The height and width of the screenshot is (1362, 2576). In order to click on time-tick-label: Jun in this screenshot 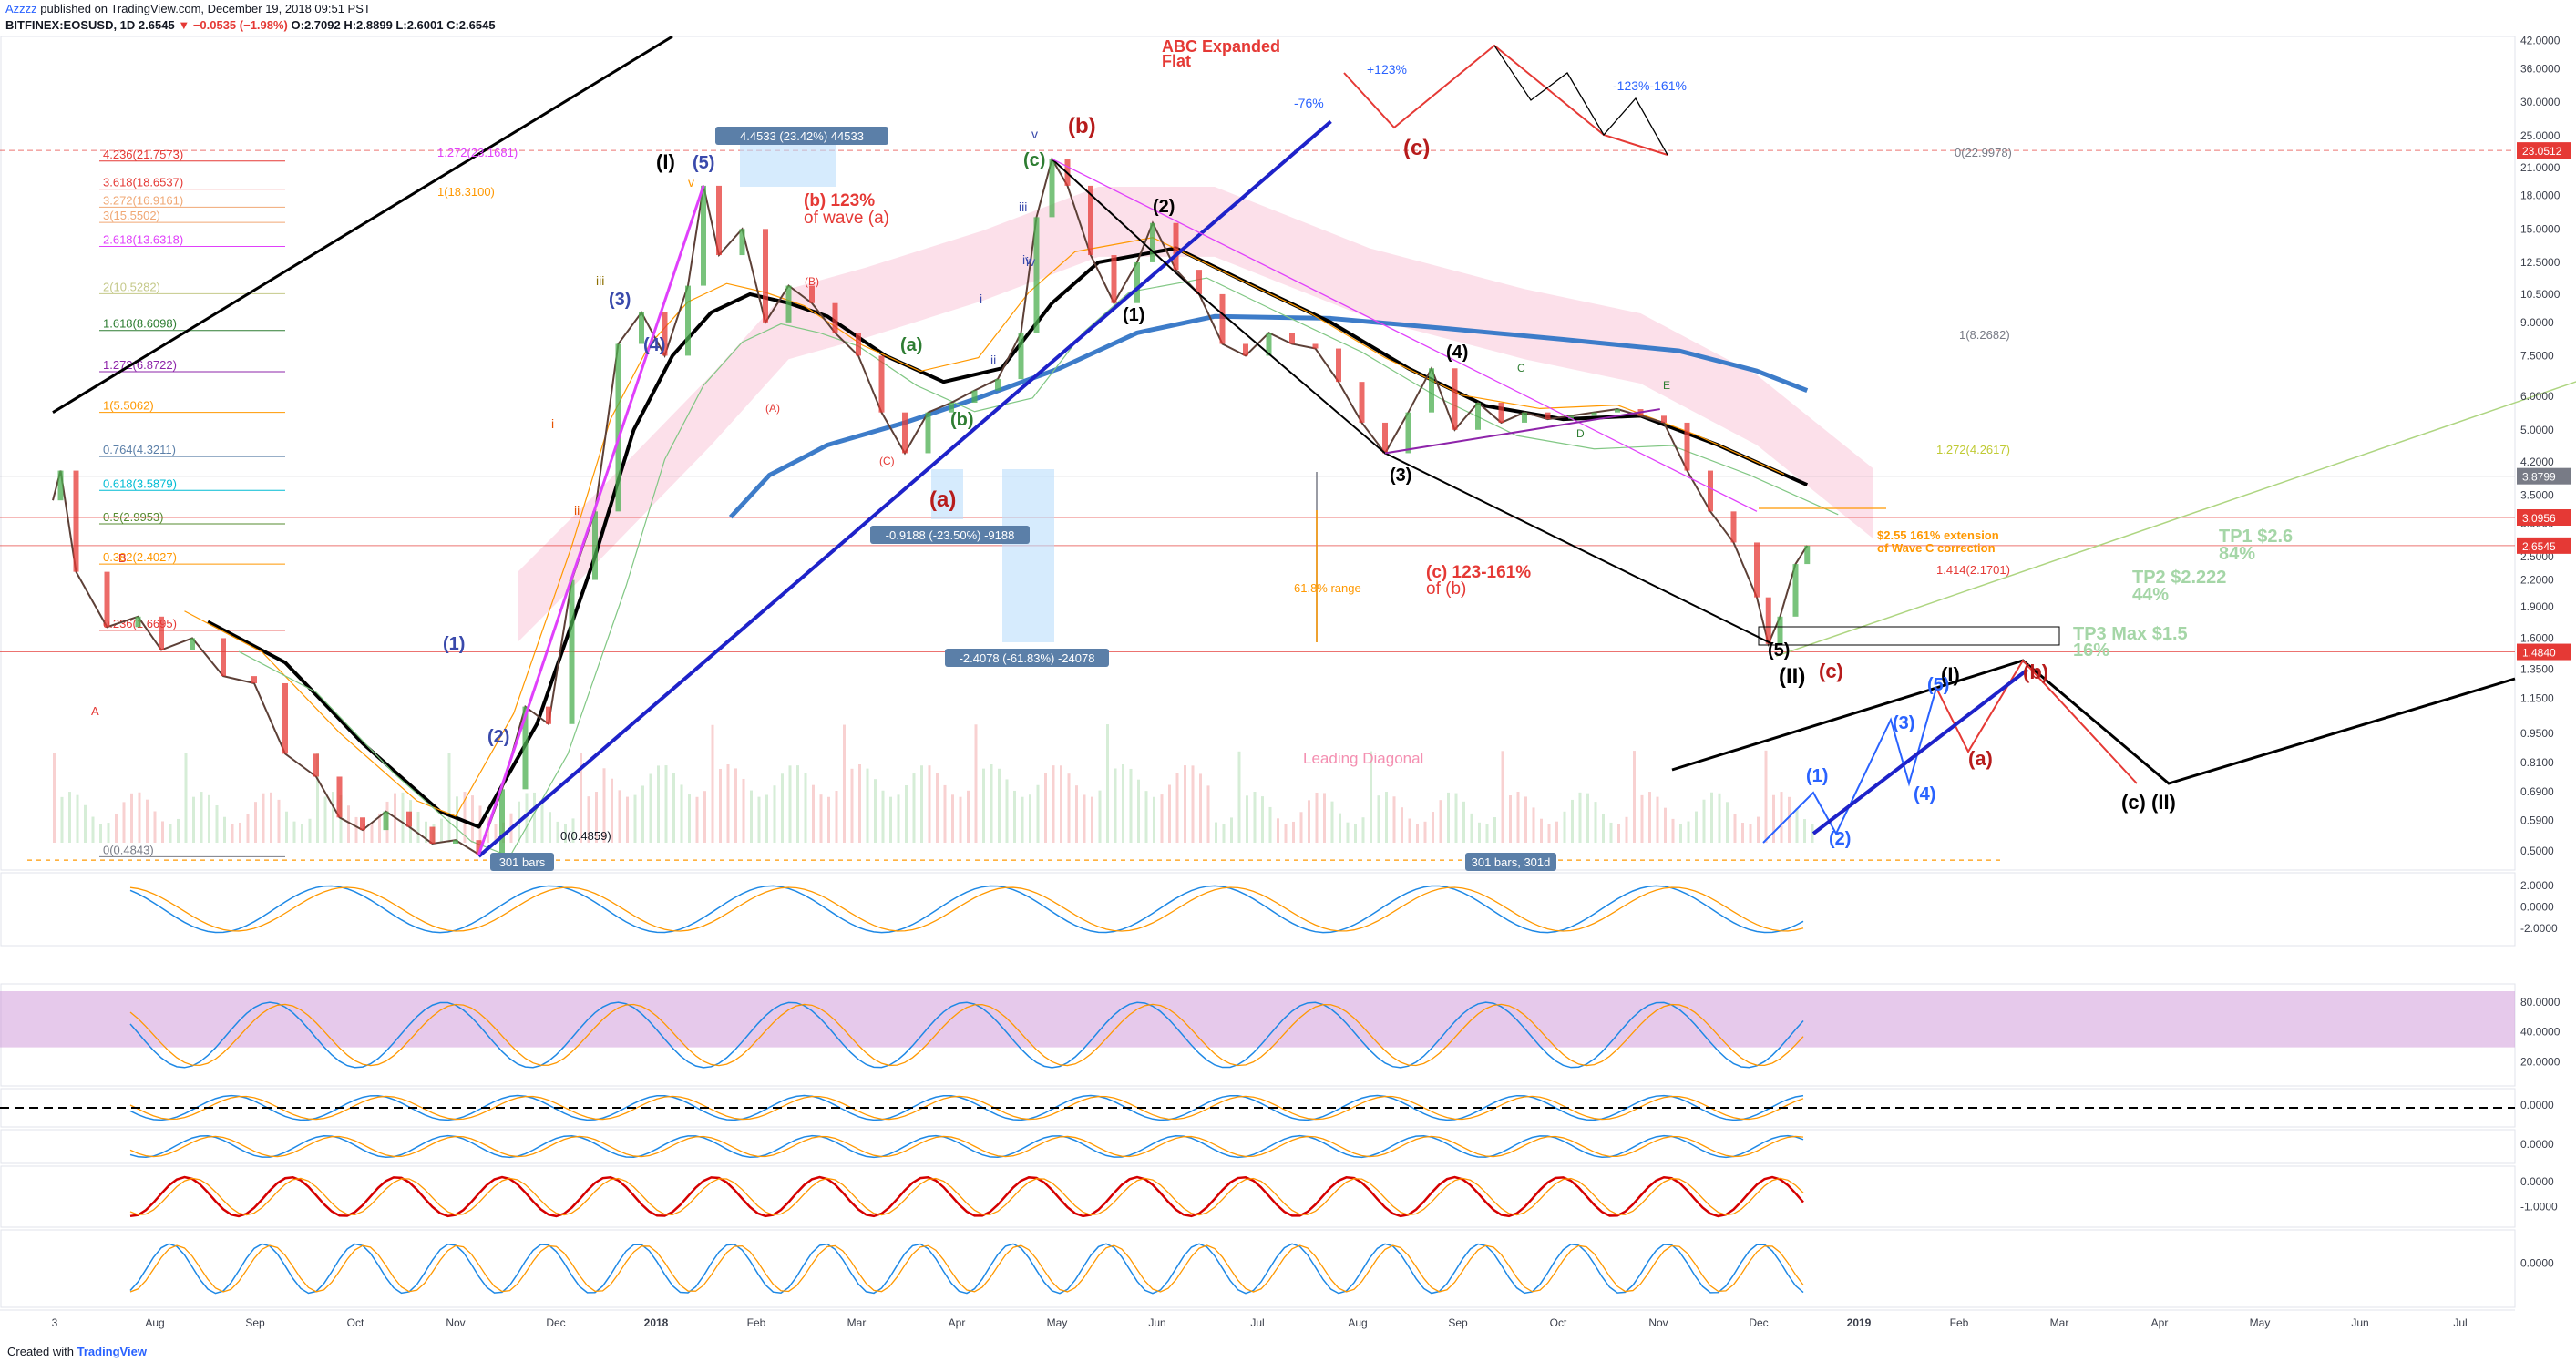, I will do `click(1156, 1322)`.